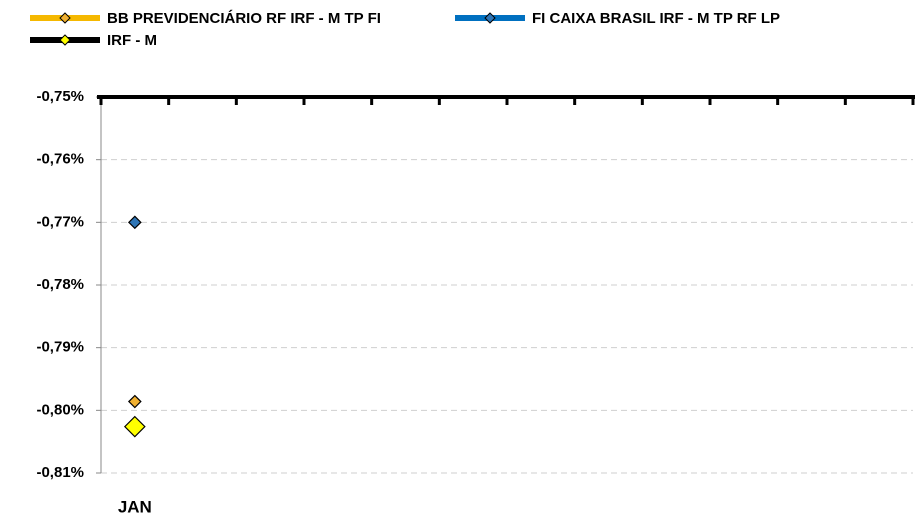 The height and width of the screenshot is (517, 915). I want to click on legend-label: BB PREVIDENCIÁRIO RF IRF - M TP FI, so click(244, 18).